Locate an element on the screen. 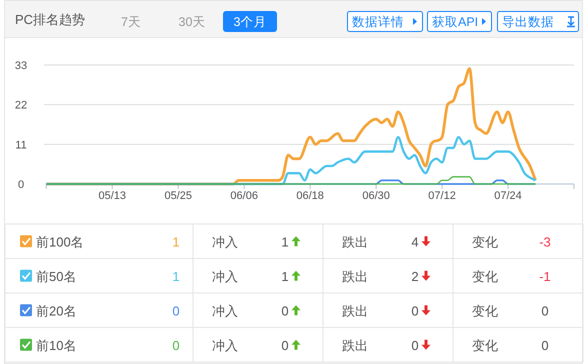 Image resolution: width=587 pixels, height=364 pixels. legend-label: 前10名 is located at coordinates (56, 345).